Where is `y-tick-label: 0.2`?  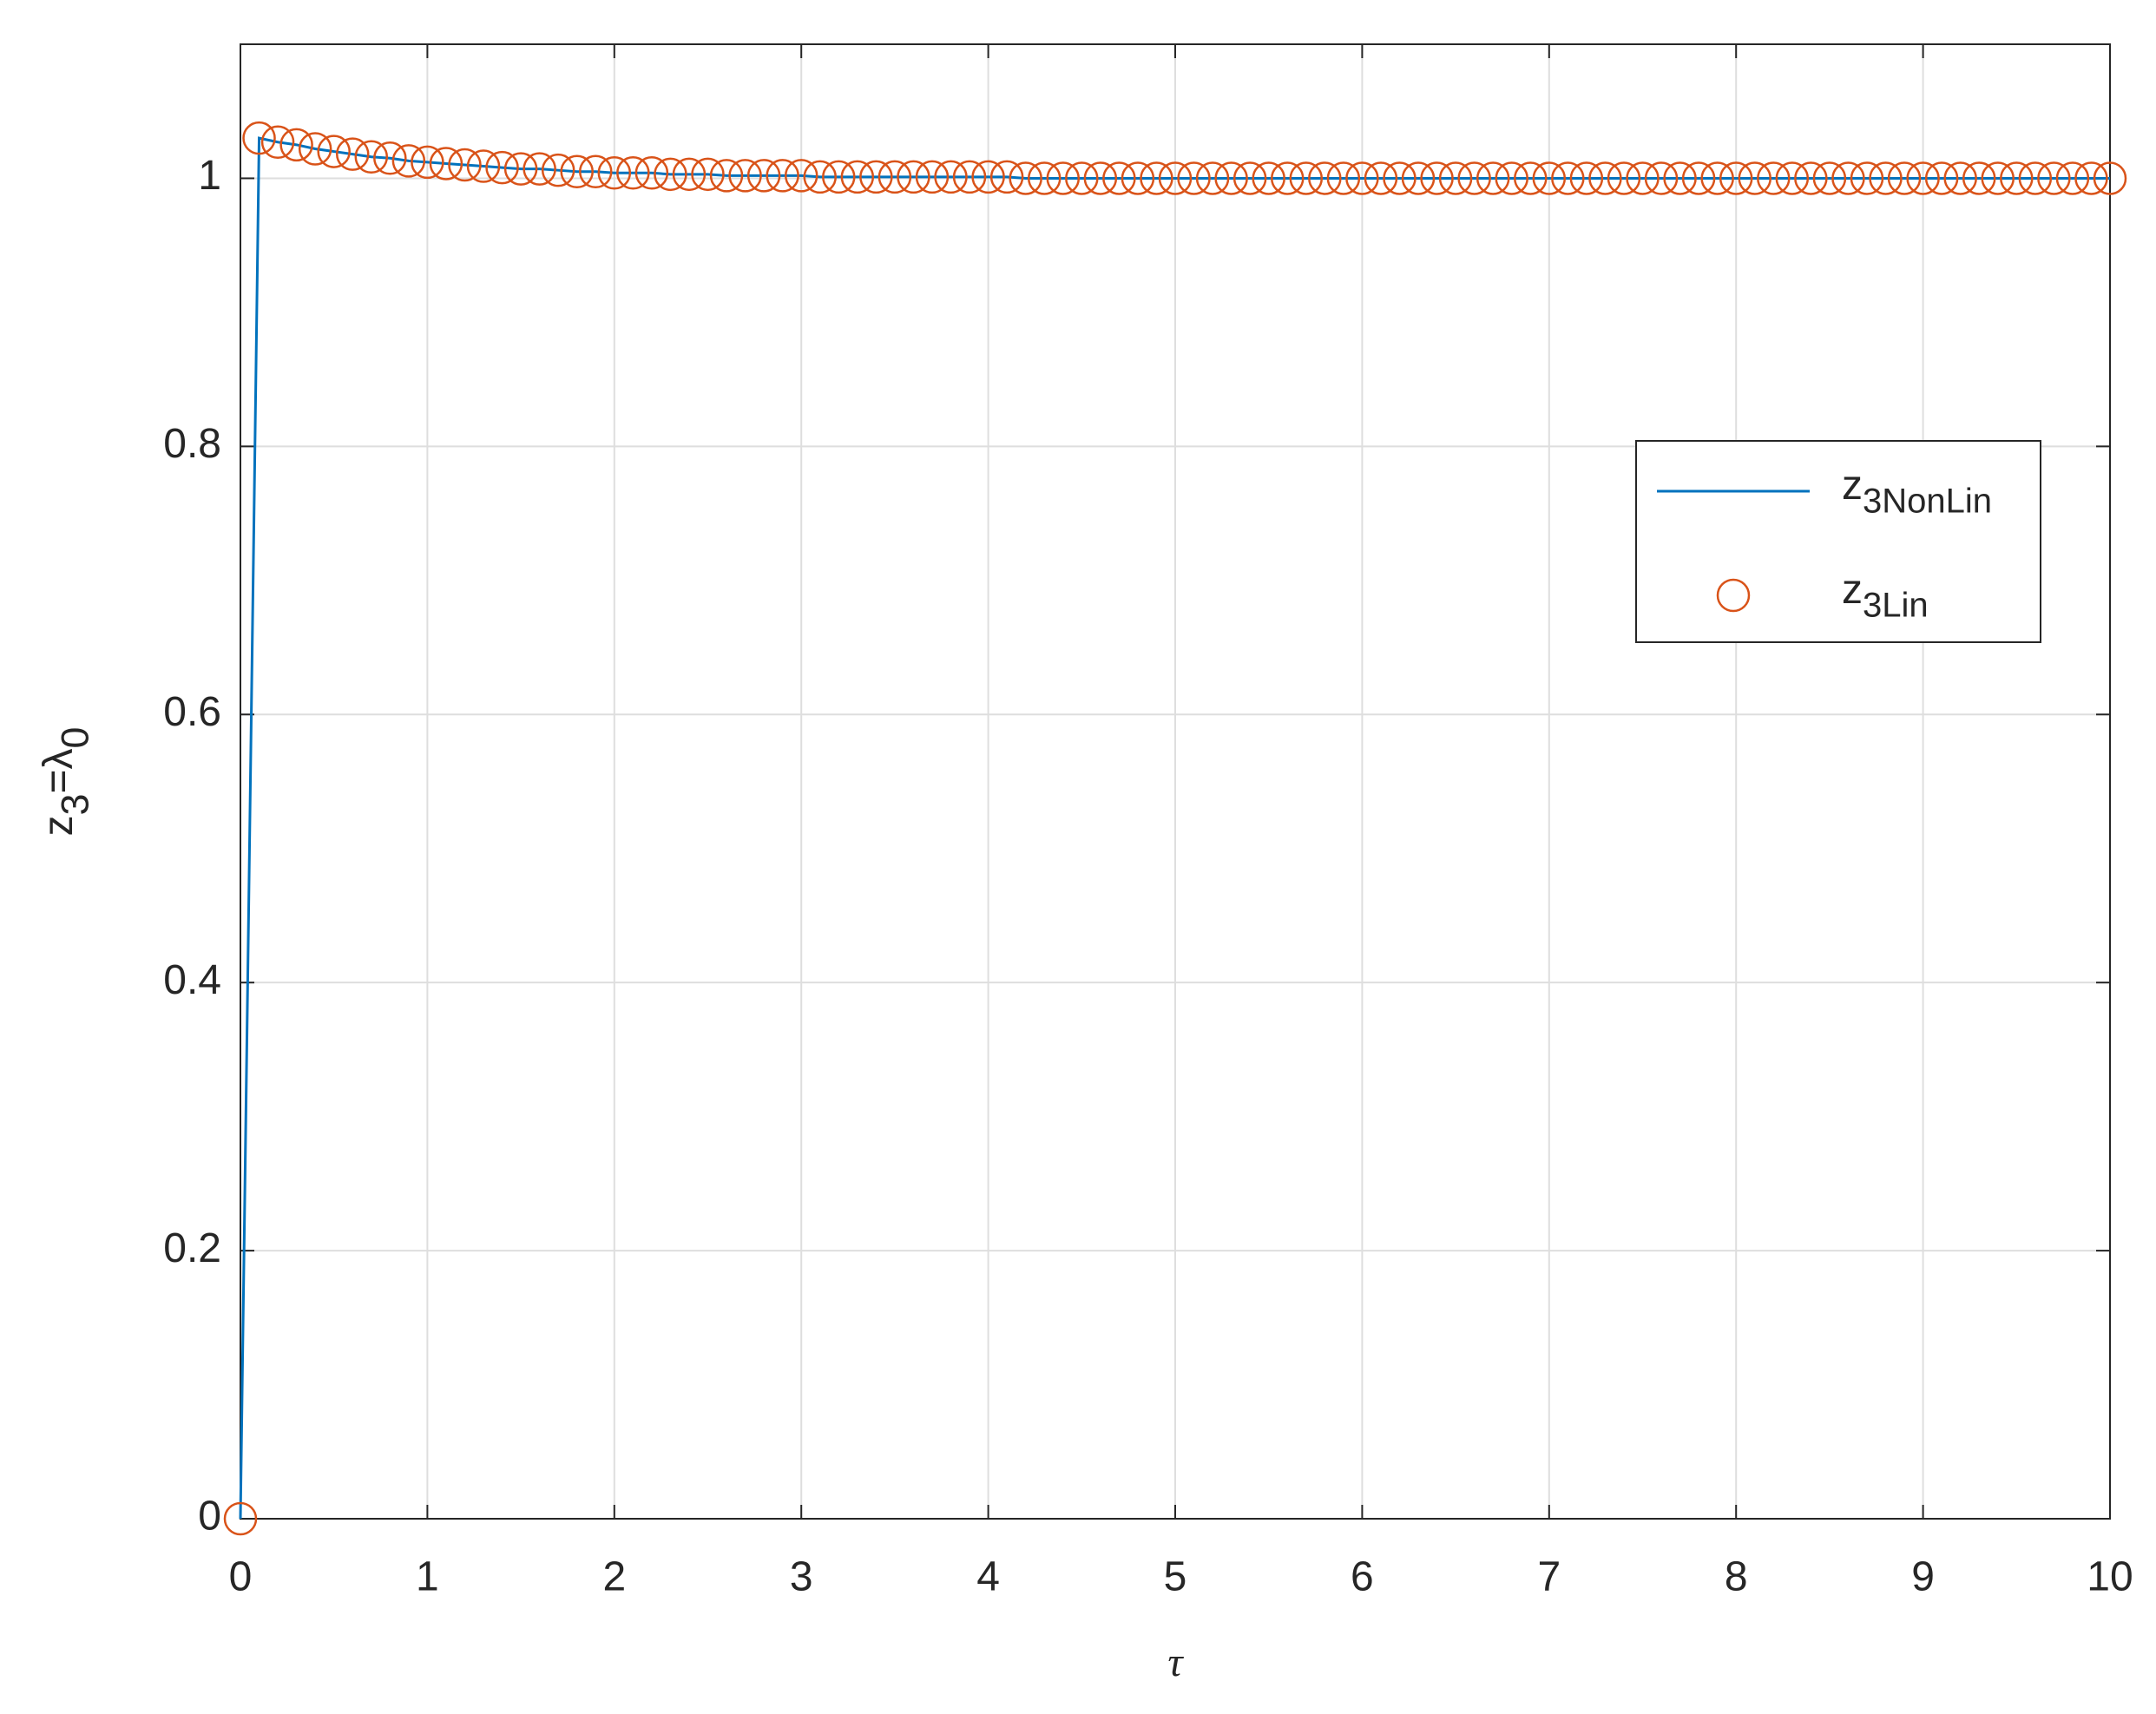
y-tick-label: 0.2 is located at coordinates (192, 1248).